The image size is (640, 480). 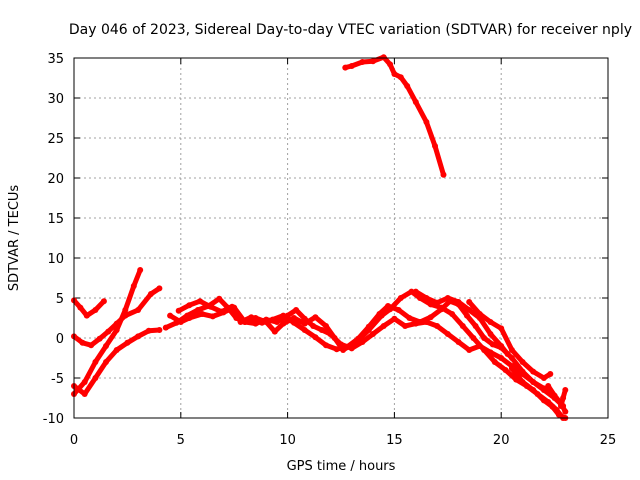 I want to click on series-arc-a, so click(x=89, y=308).